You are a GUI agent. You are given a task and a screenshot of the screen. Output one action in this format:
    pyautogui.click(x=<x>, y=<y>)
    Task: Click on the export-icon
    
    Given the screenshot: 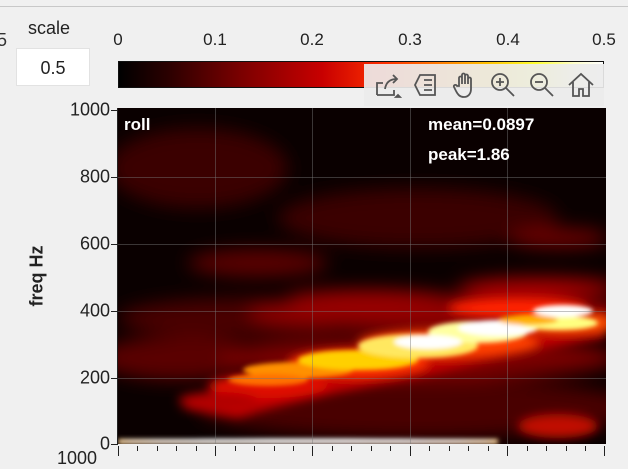 What is the action you would take?
    pyautogui.click(x=387, y=85)
    